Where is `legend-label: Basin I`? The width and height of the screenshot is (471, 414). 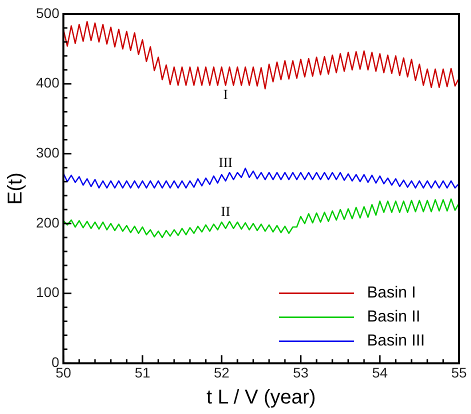
legend-label: Basin I is located at coordinates (391, 293).